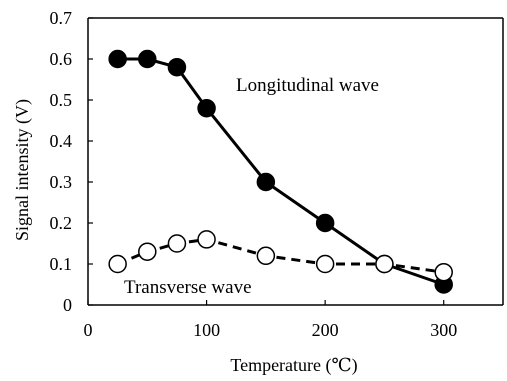 This screenshot has height=381, width=507. I want to click on series-label-longitudinal: Longitudinal wave, so click(307, 85).